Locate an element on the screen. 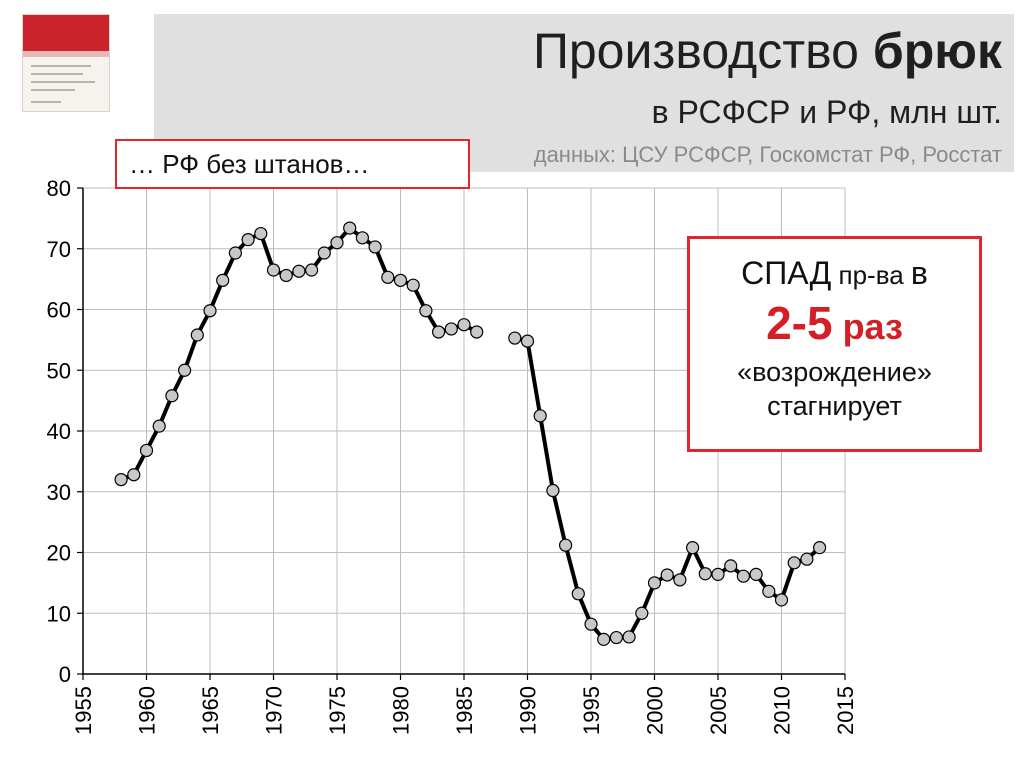 This screenshot has width=1024, height=767. y-tick-label: 10 is located at coordinates (59, 613).